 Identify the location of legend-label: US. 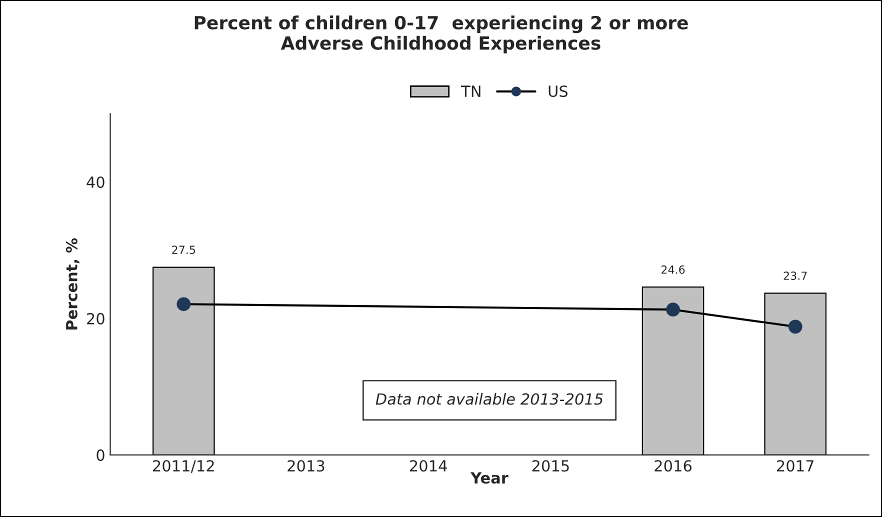
(558, 91).